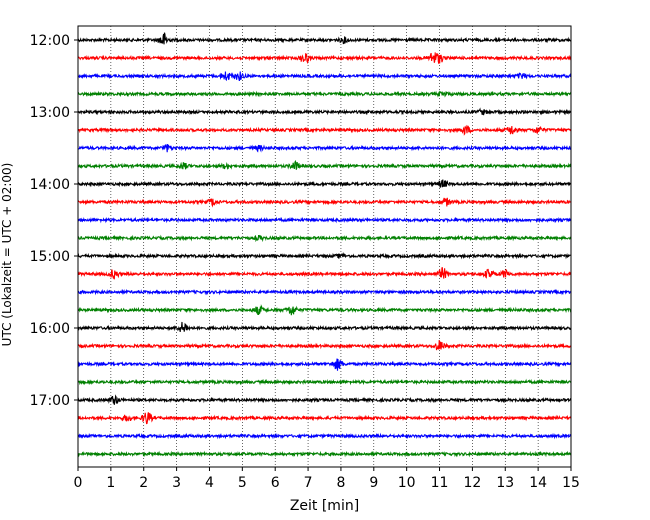  Describe the element at coordinates (110, 483) in the screenshot. I see `x-tick-label: 1` at that location.